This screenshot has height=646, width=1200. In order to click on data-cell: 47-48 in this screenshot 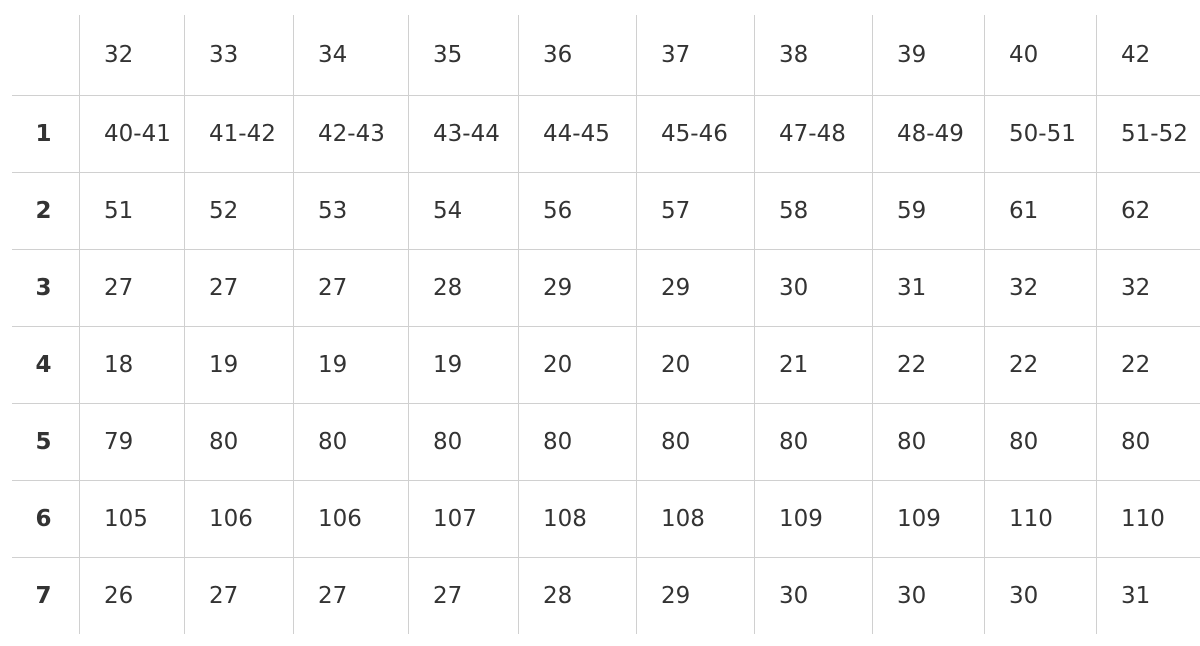, I will do `click(813, 133)`.